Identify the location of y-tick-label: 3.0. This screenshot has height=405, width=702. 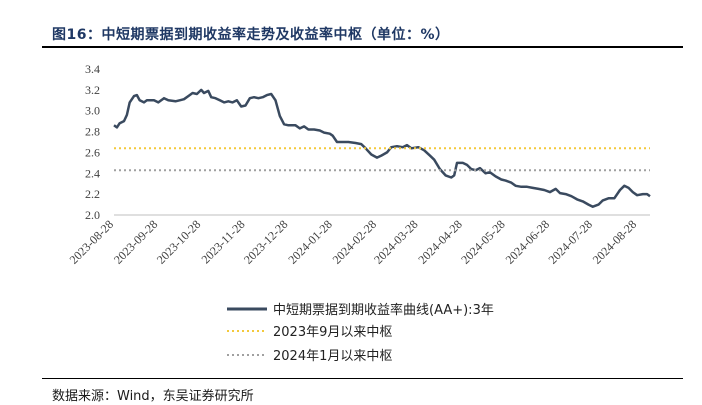
(92, 111).